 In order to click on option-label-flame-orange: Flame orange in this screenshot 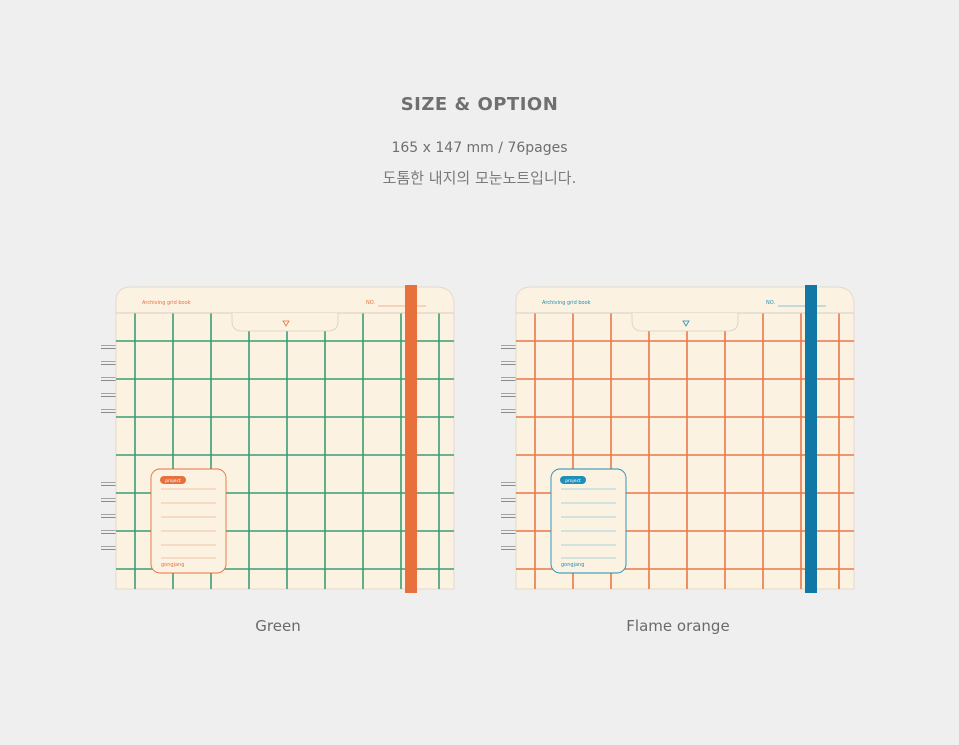, I will do `click(678, 626)`.